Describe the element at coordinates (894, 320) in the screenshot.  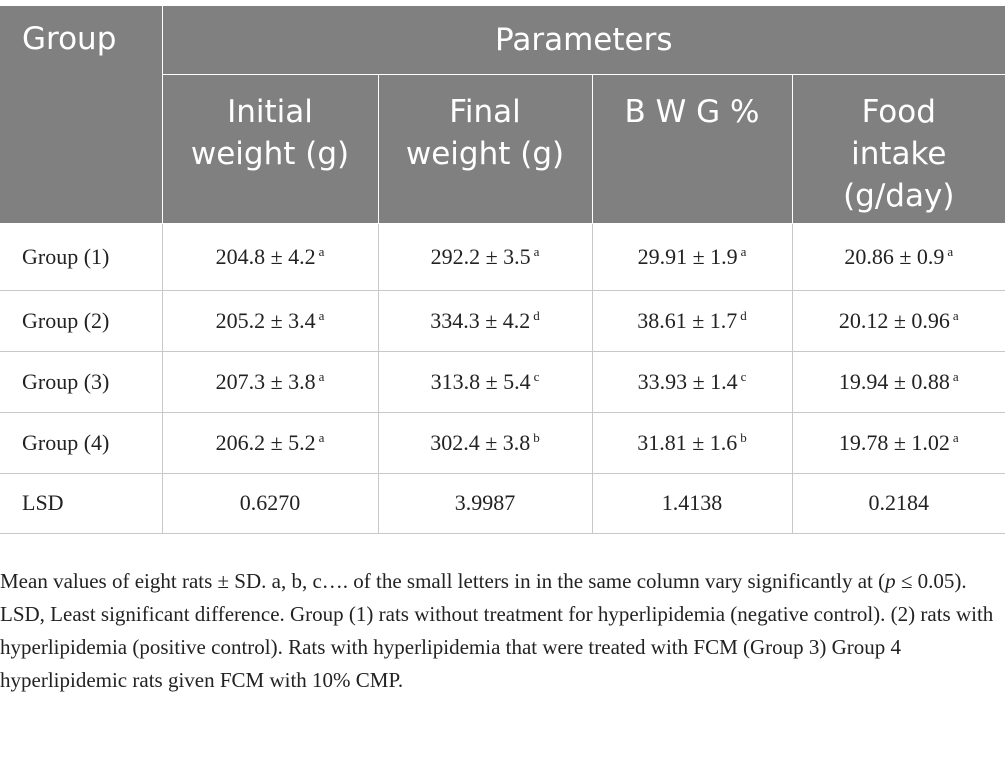
I see `cell-value: 20.12 ± 0.96` at that location.